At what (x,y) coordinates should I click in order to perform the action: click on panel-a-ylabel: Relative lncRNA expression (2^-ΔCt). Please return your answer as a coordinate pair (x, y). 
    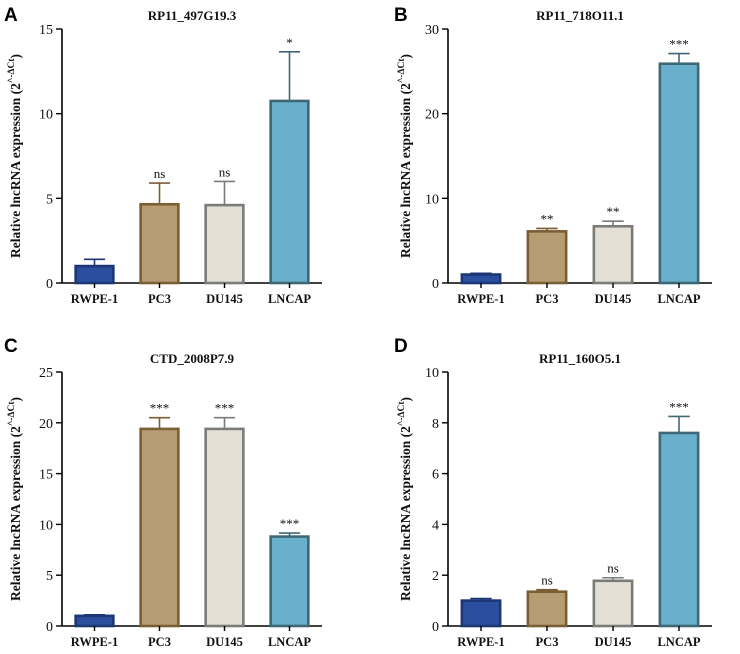
    Looking at the image, I should click on (15, 156).